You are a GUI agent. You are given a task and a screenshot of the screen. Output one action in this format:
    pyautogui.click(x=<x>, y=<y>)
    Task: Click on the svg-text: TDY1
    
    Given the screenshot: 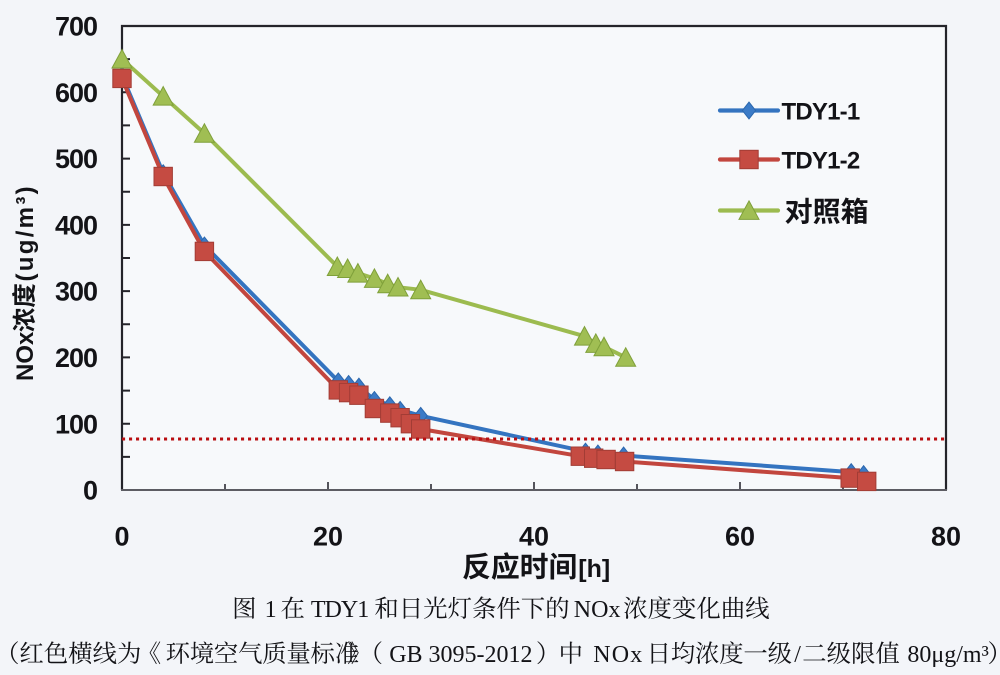 What is the action you would take?
    pyautogui.click(x=339, y=610)
    